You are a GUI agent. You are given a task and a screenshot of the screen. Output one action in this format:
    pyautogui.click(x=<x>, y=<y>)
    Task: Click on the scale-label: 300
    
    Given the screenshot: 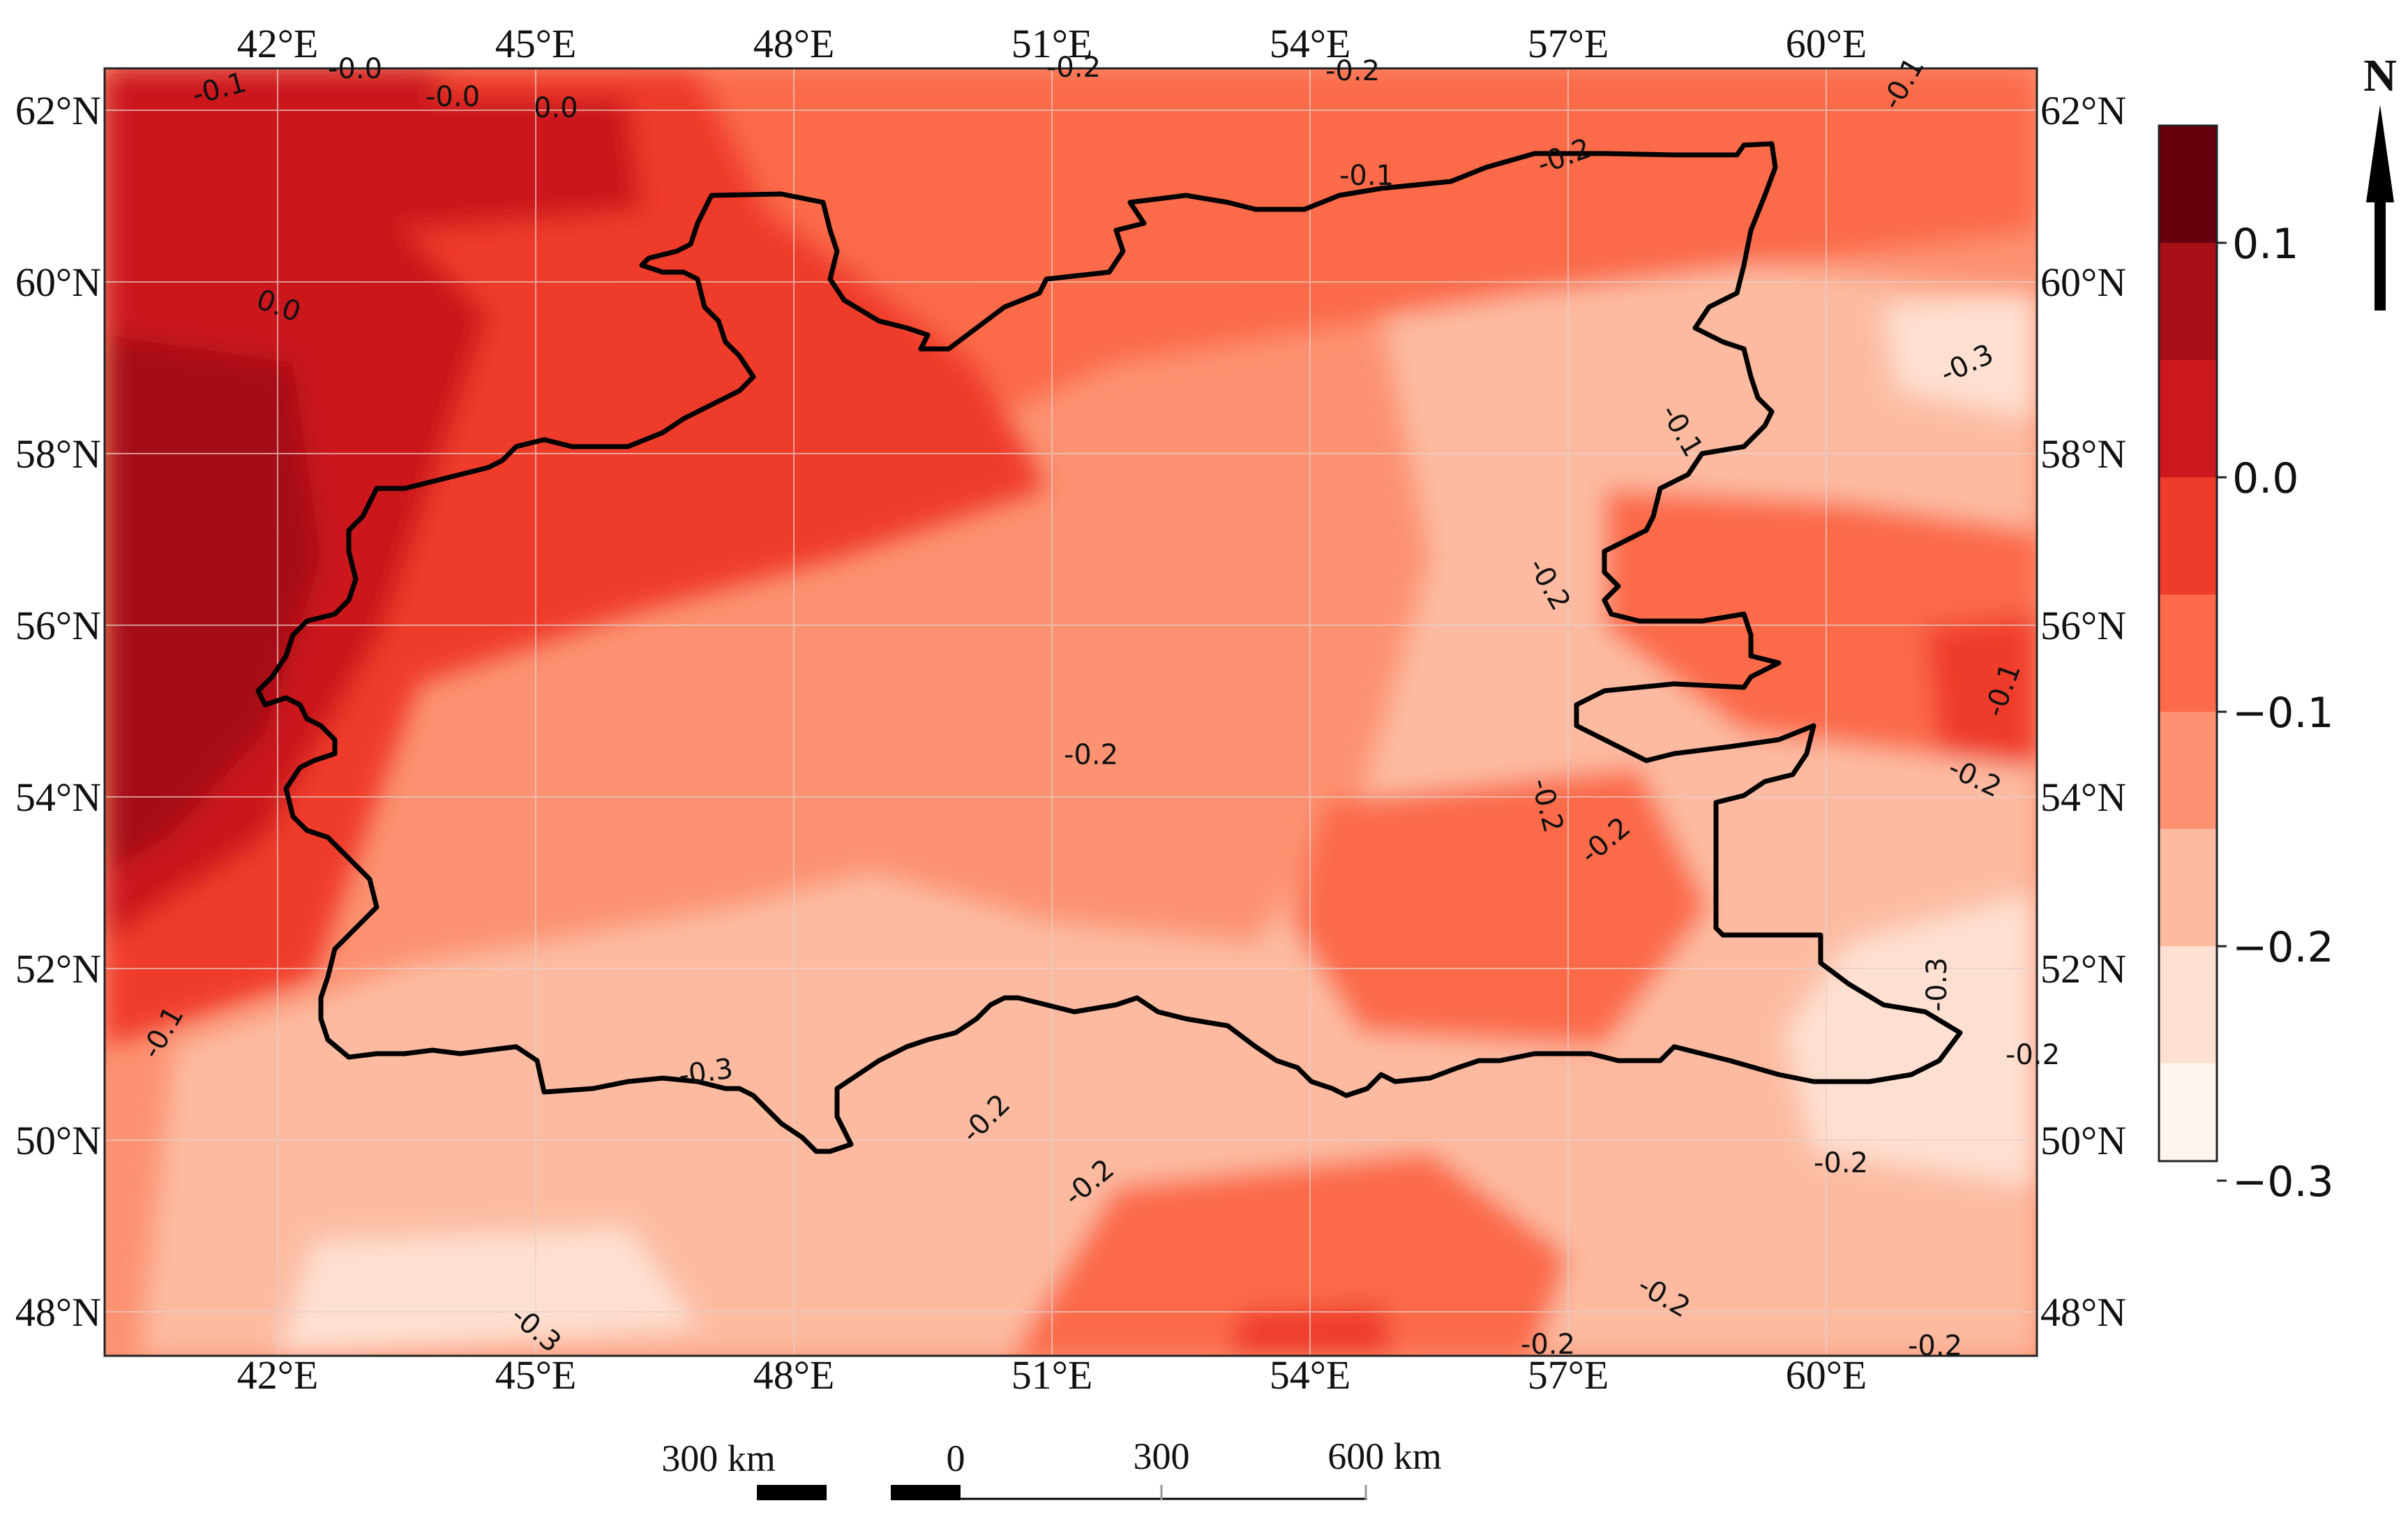 What is the action you would take?
    pyautogui.click(x=1162, y=1456)
    